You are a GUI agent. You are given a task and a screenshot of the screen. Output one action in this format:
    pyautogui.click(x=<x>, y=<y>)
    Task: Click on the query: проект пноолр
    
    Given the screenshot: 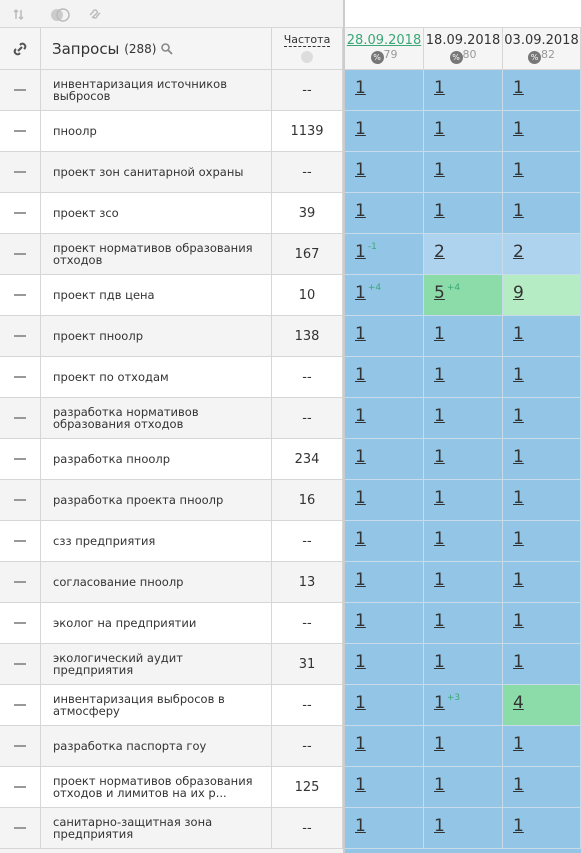 What is the action you would take?
    pyautogui.click(x=156, y=336)
    